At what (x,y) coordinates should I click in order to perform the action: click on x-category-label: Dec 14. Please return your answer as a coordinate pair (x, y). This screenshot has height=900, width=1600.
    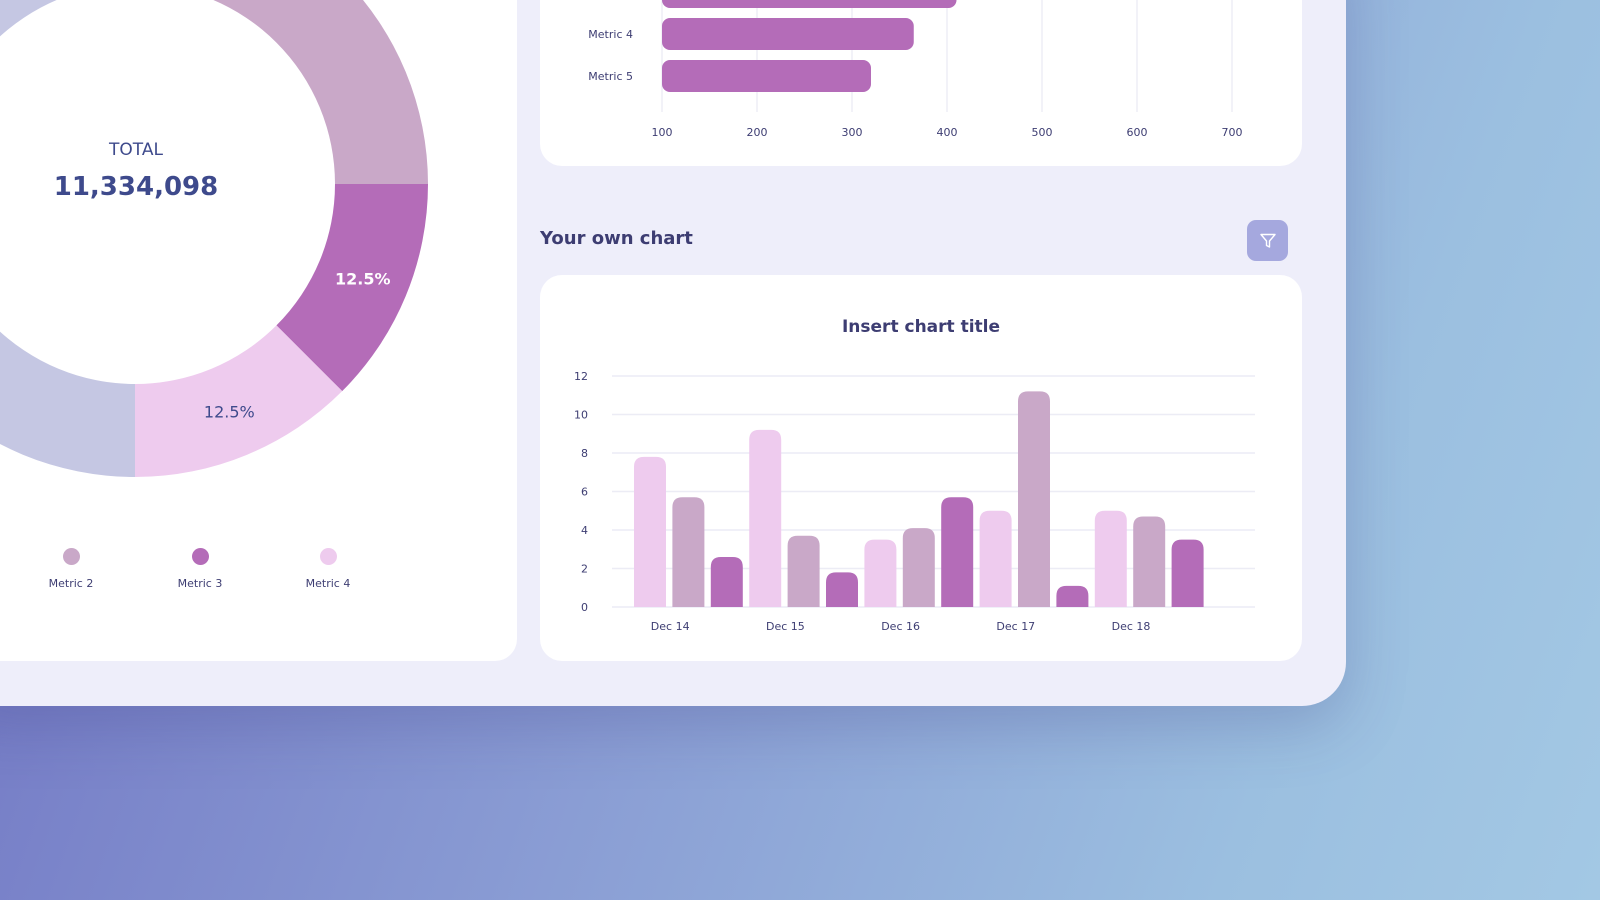
    Looking at the image, I should click on (670, 626).